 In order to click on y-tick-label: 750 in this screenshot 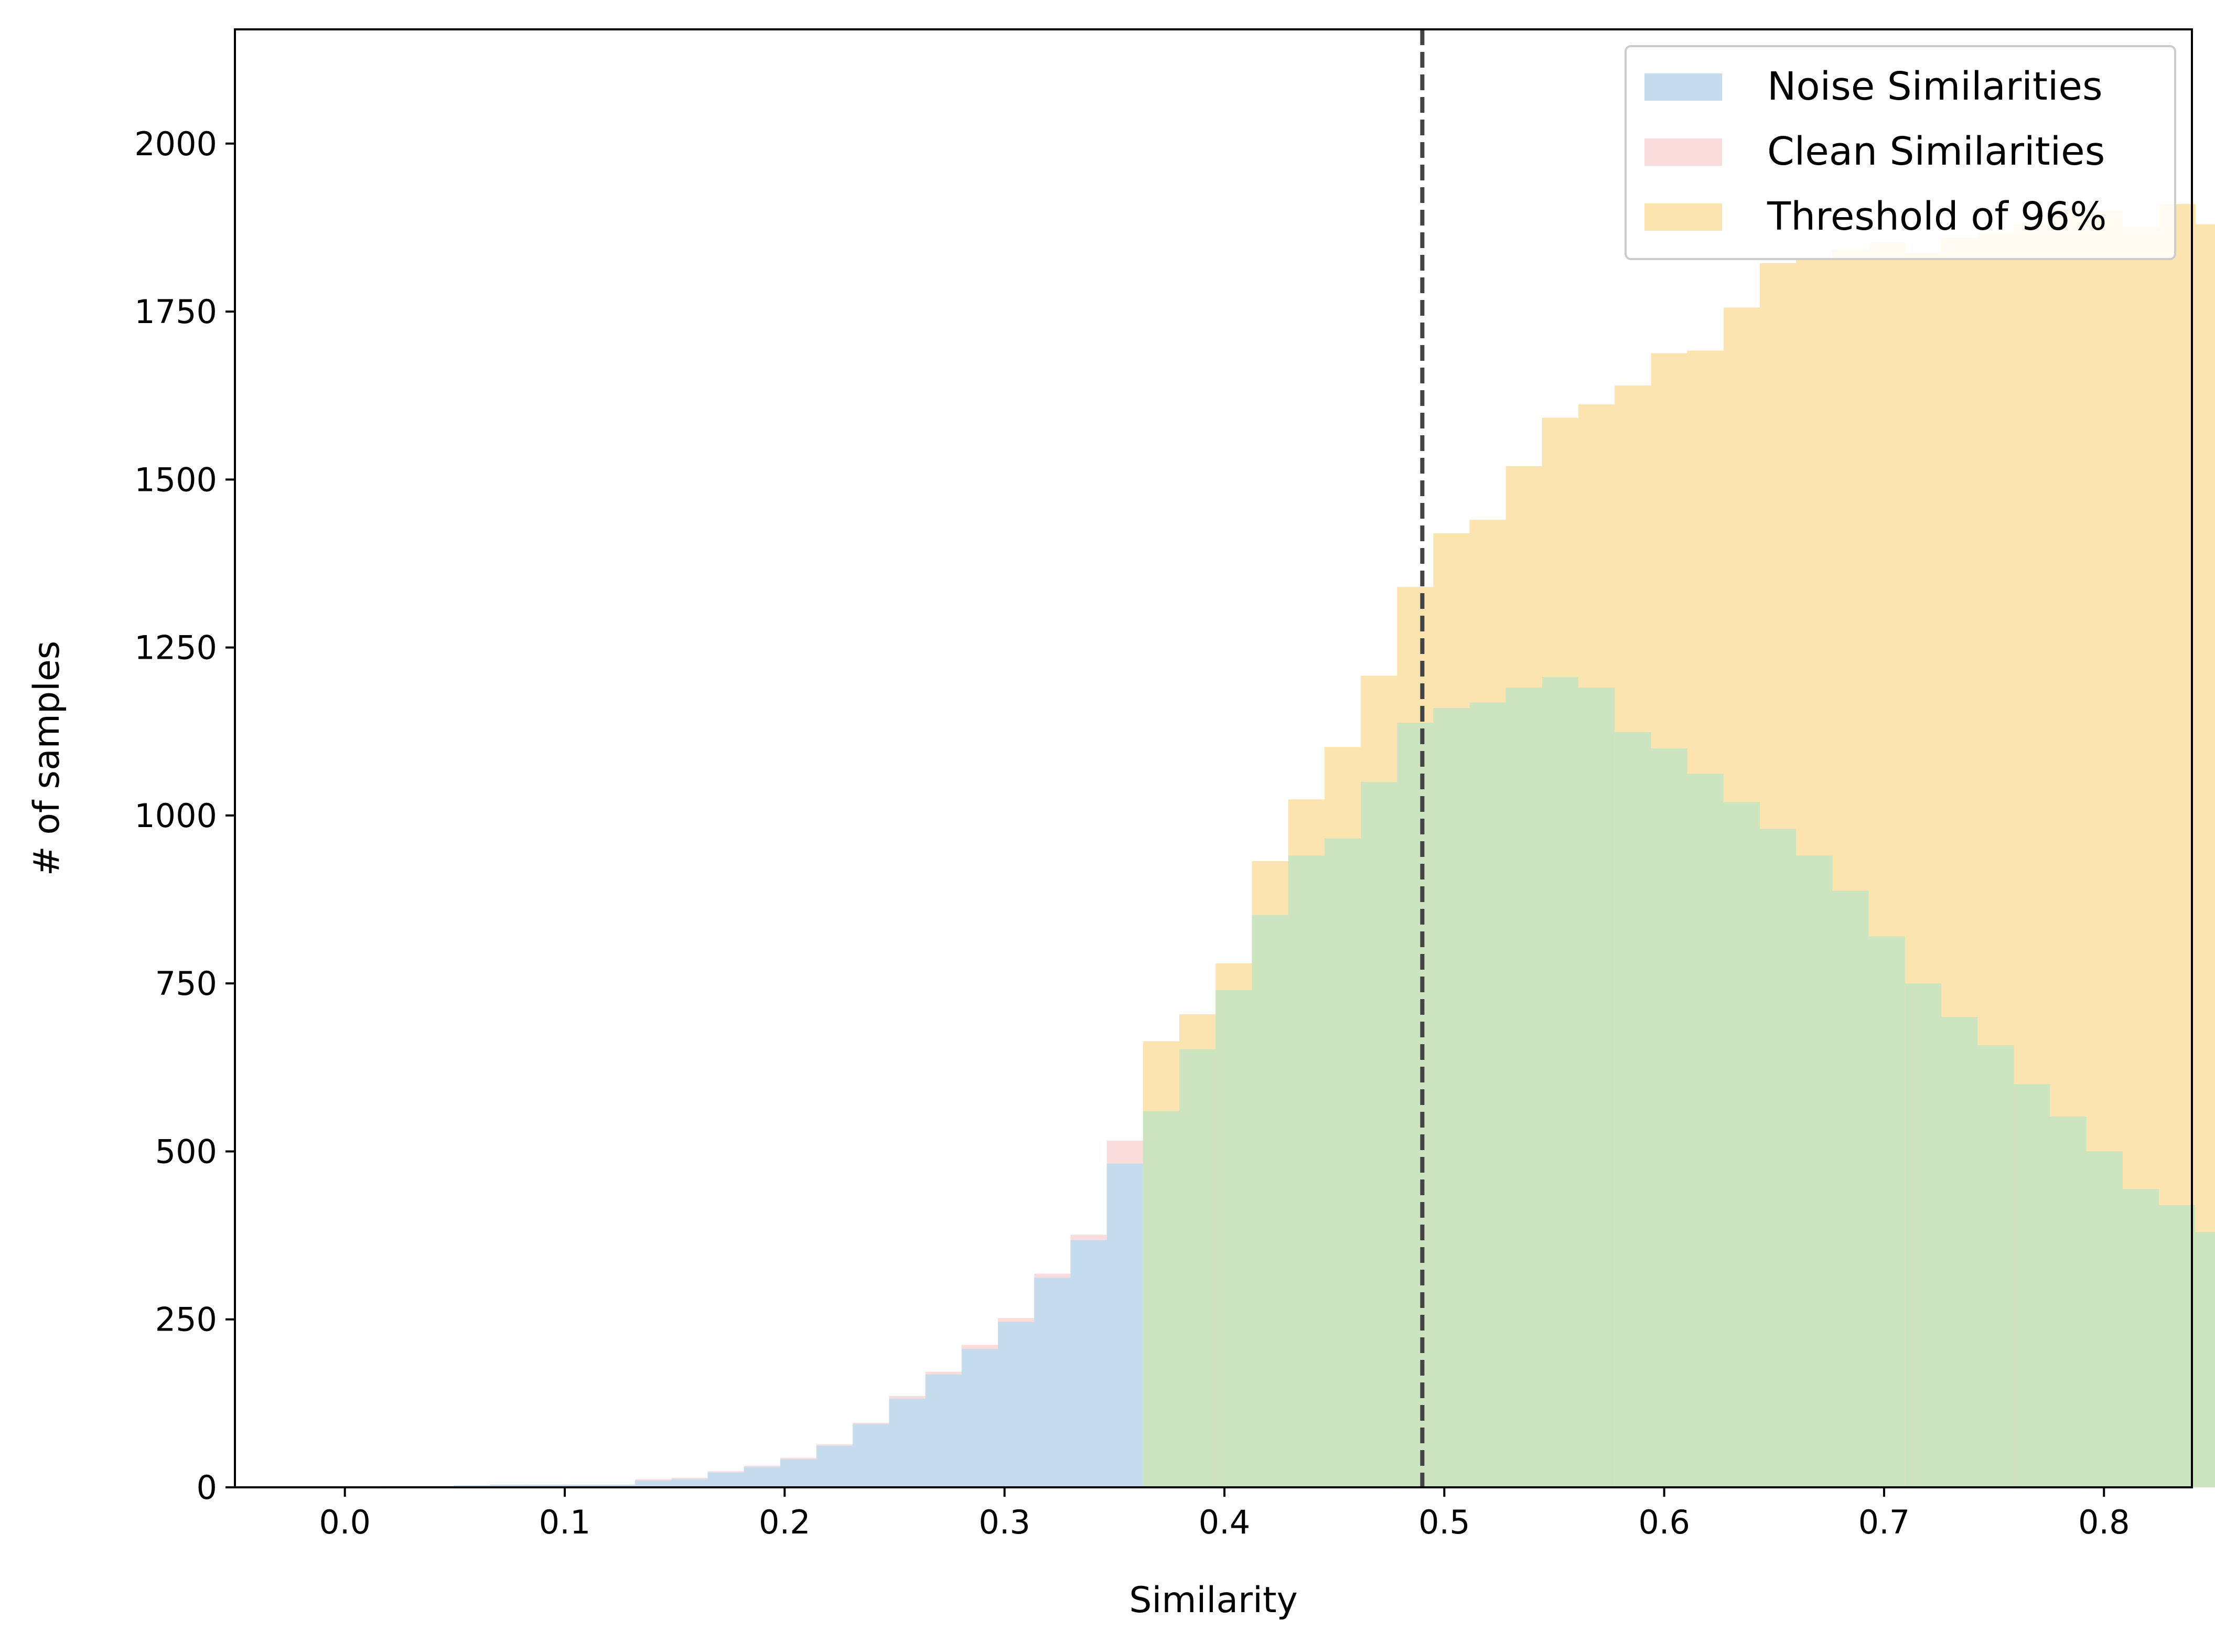, I will do `click(186, 984)`.